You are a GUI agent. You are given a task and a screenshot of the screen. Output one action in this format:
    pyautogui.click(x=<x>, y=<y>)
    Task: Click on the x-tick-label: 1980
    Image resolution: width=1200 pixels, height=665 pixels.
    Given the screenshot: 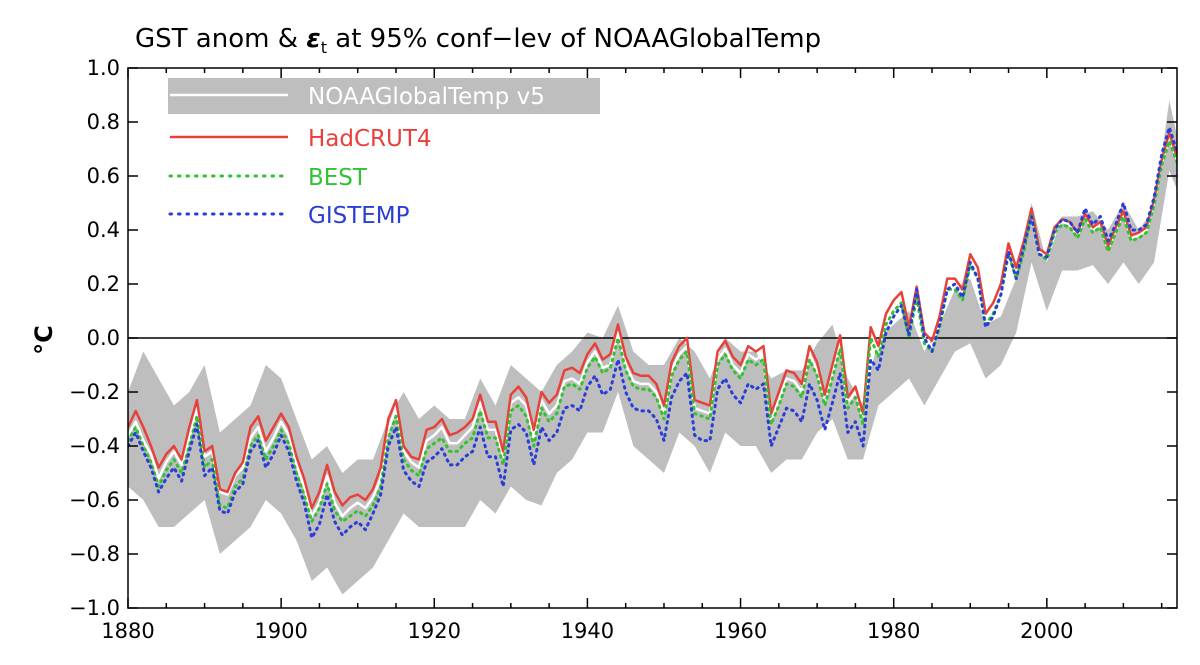 What is the action you would take?
    pyautogui.click(x=893, y=631)
    